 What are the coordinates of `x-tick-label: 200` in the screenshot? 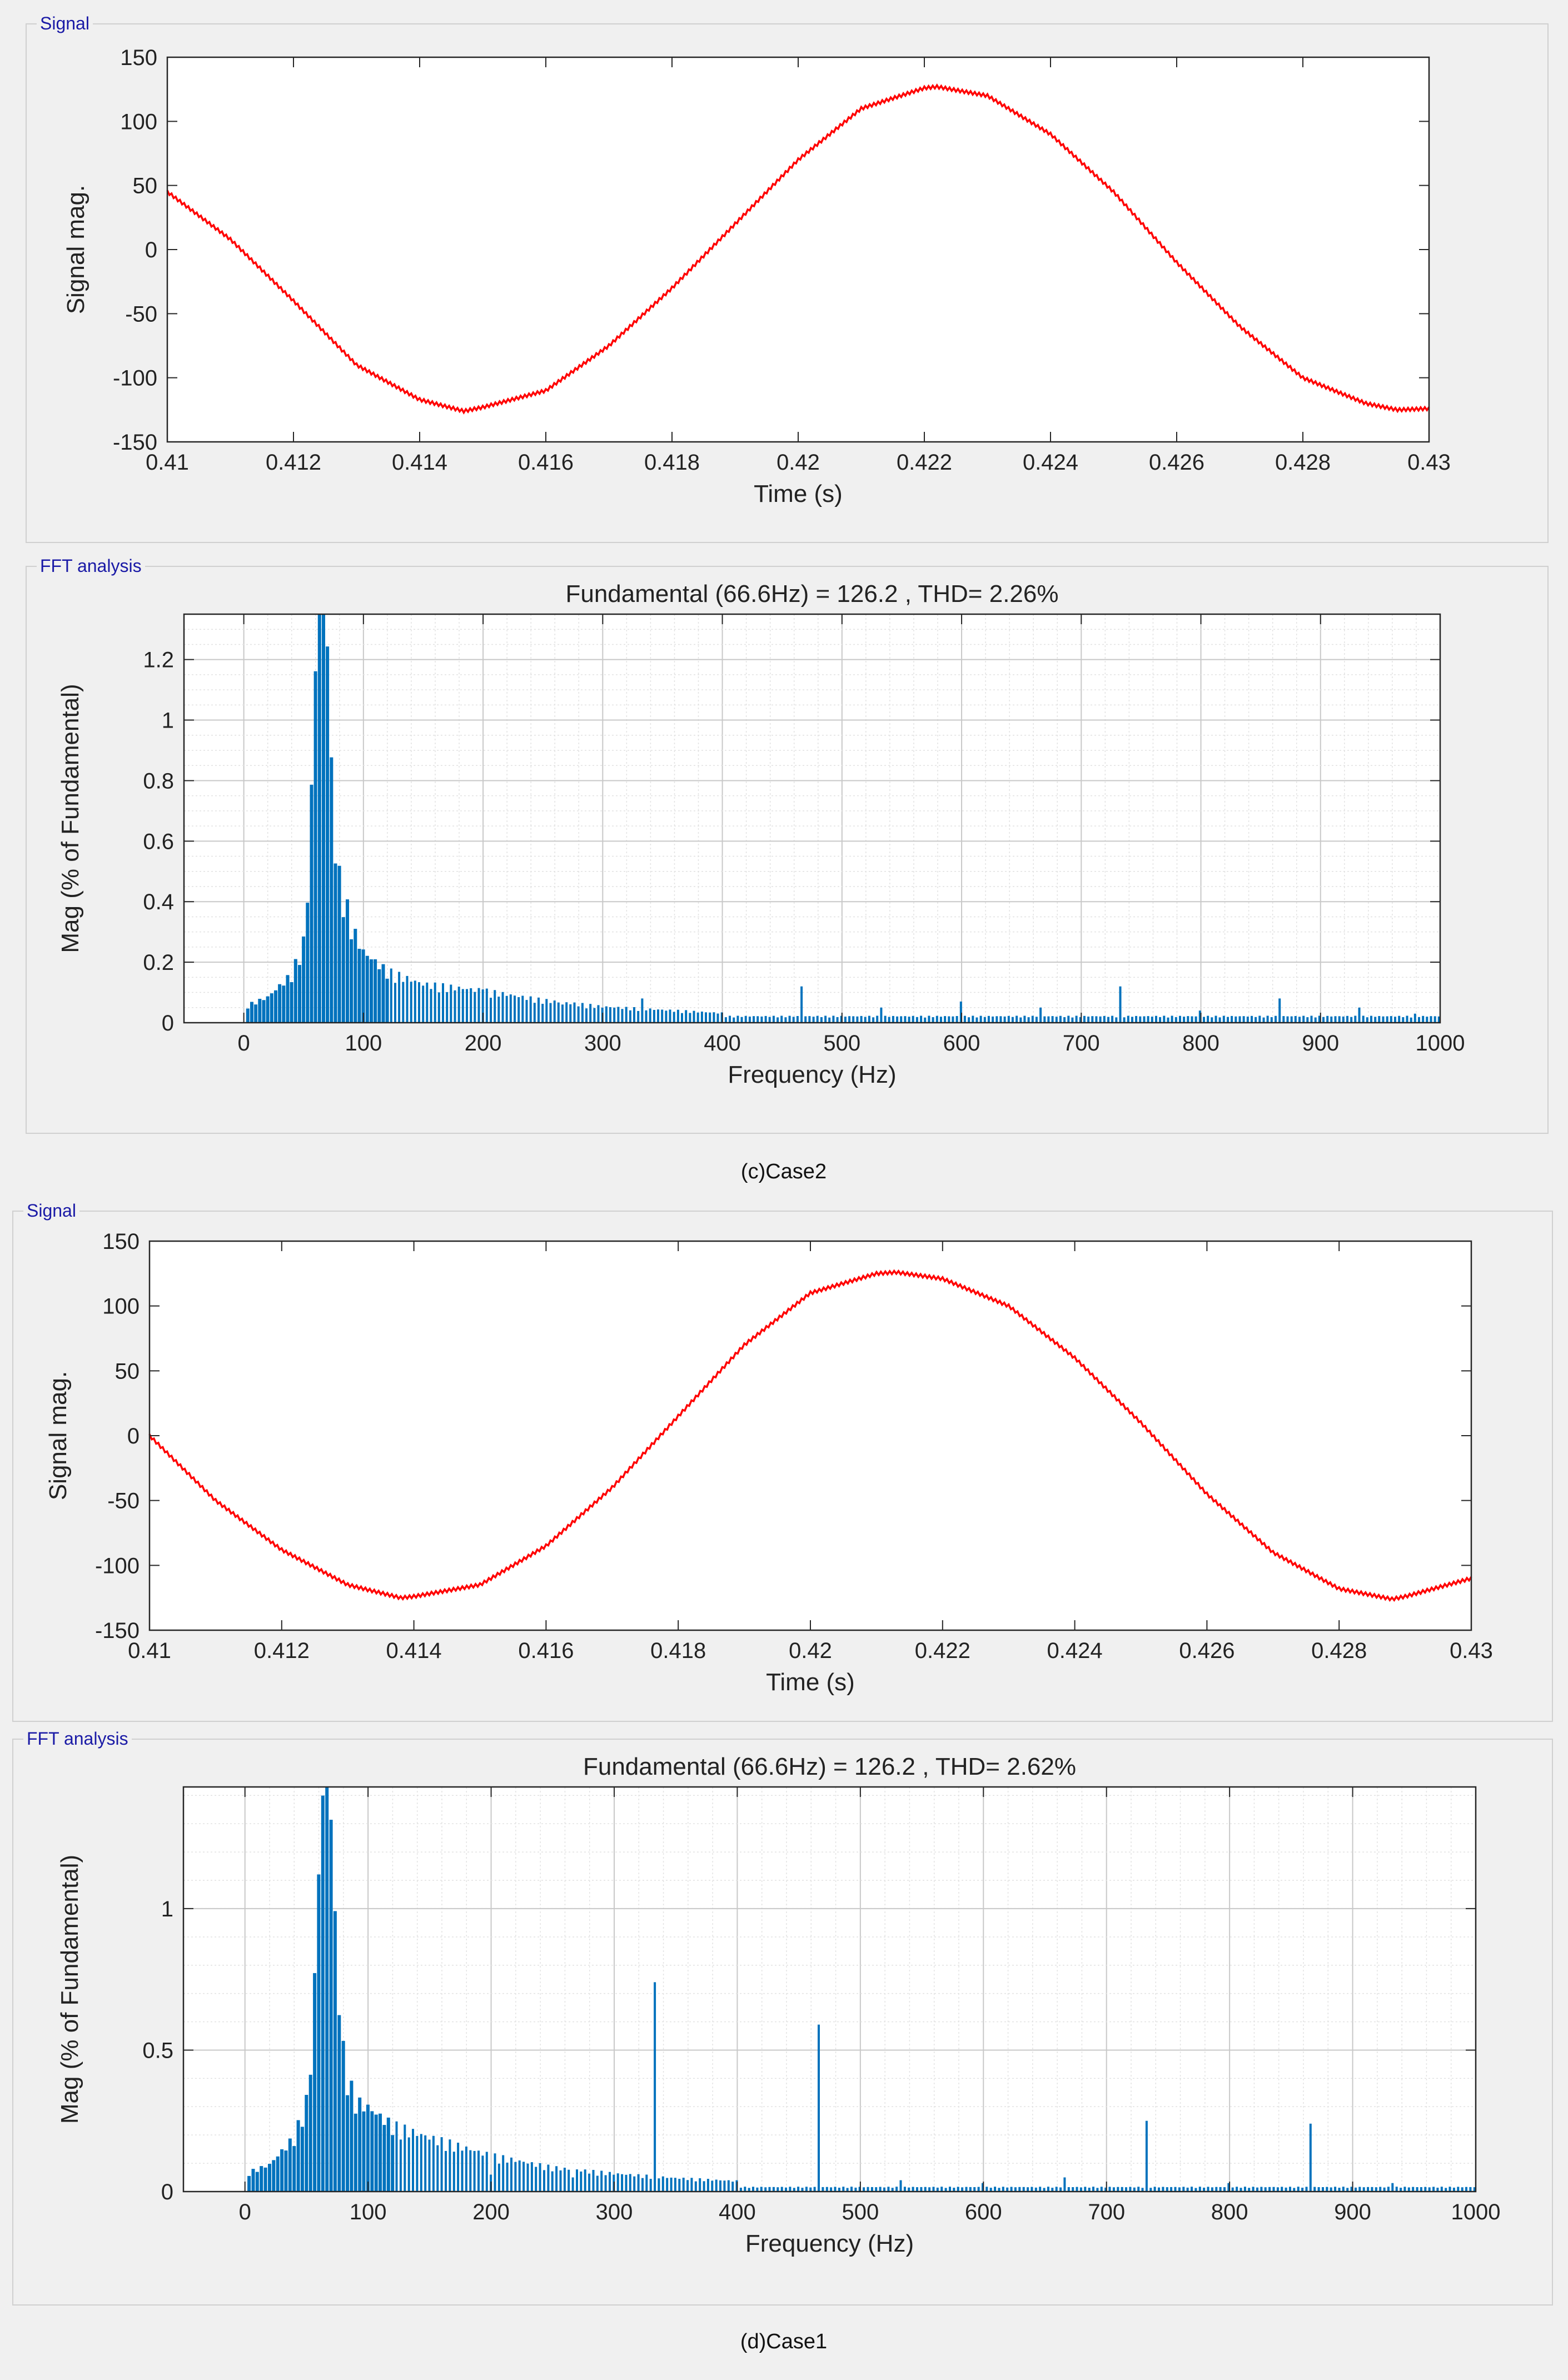 It's located at (491, 2212).